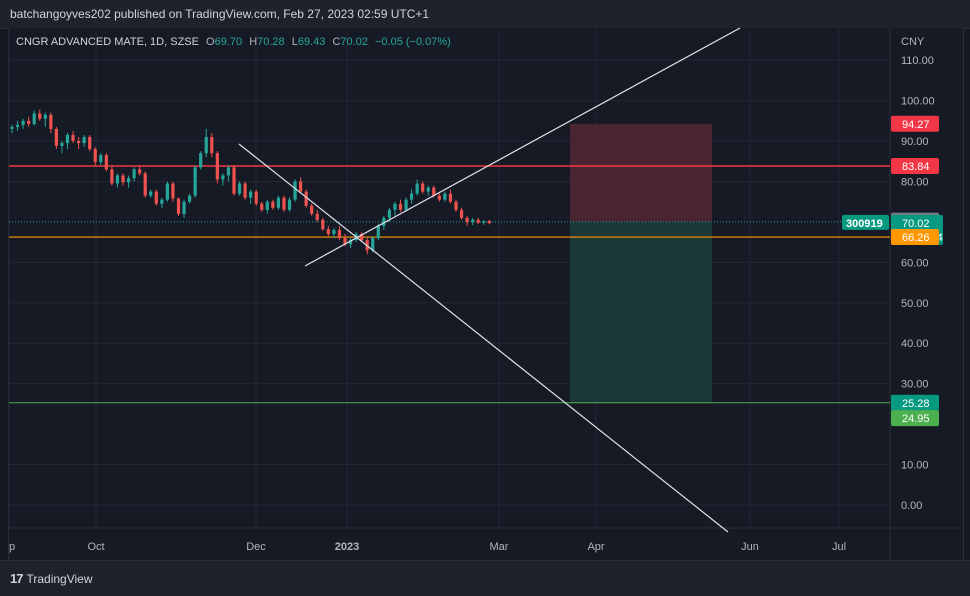 The height and width of the screenshot is (596, 970). I want to click on symbol-code-bg, so click(865, 222).